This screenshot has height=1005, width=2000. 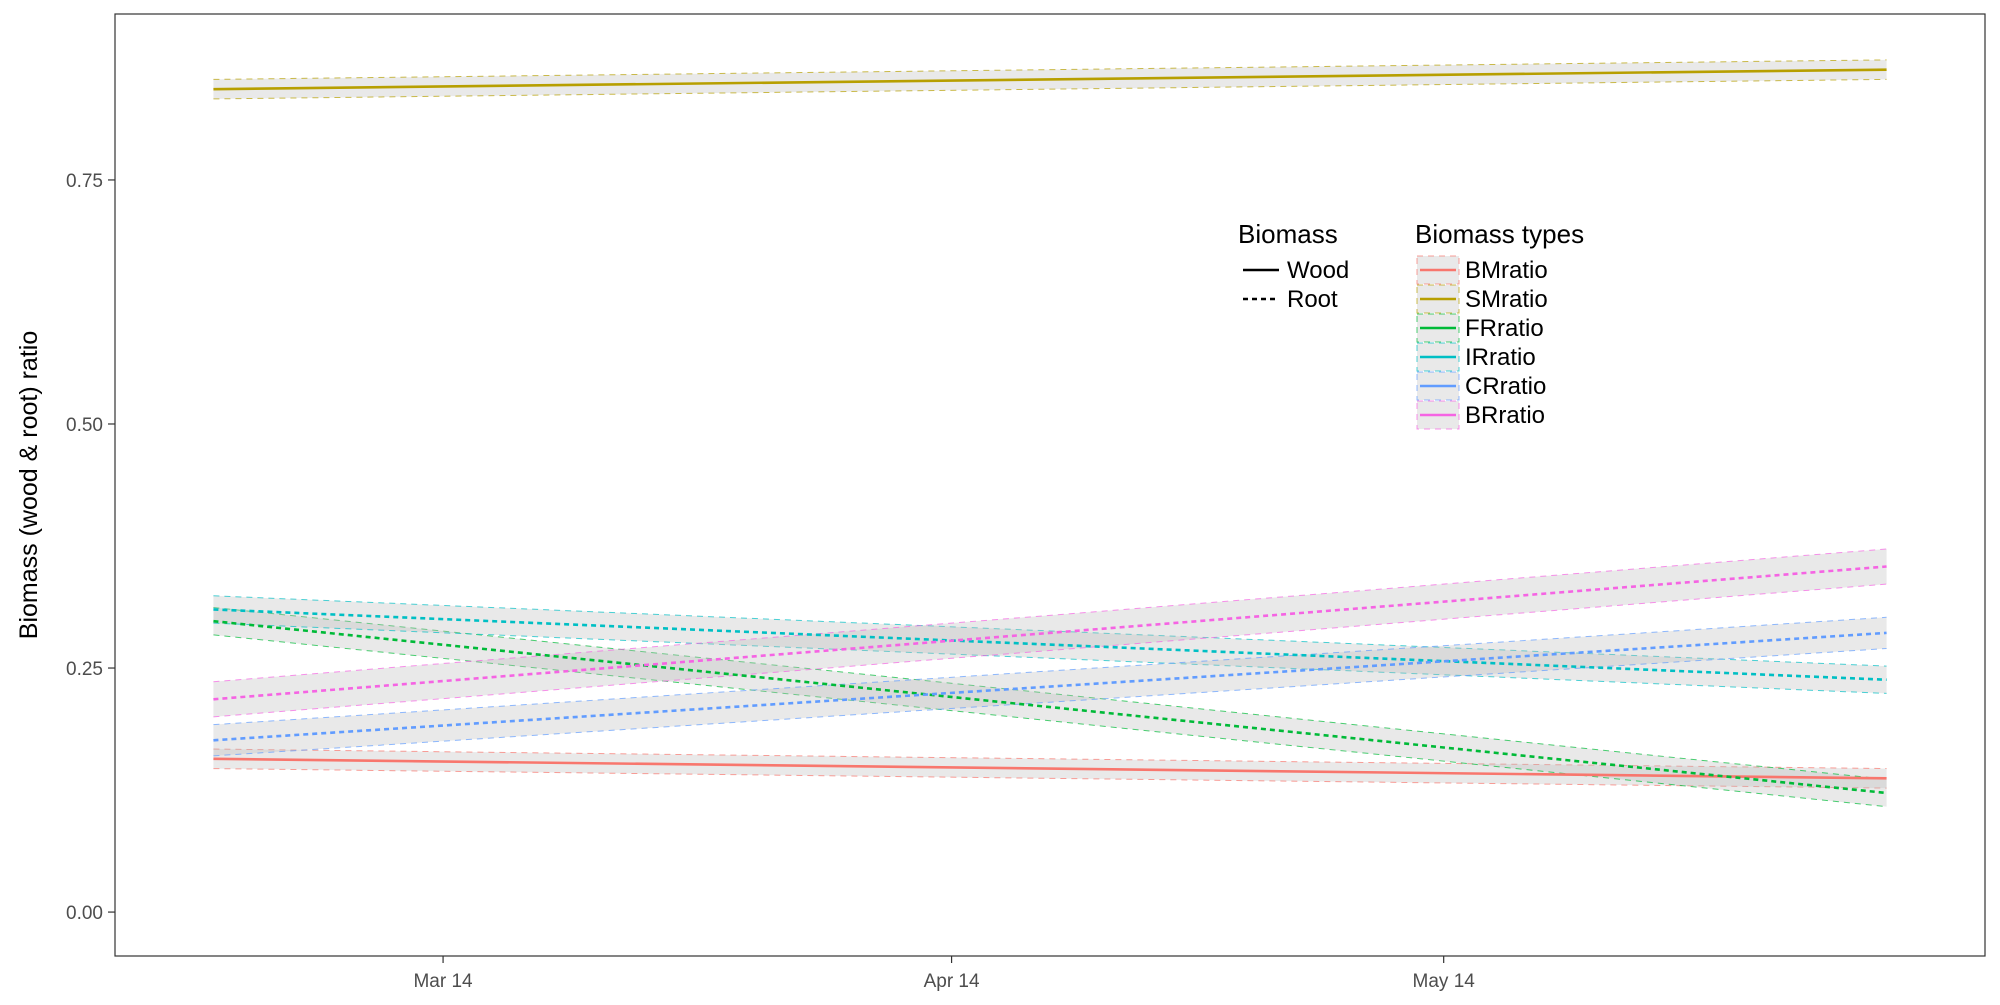 What do you see at coordinates (29, 485) in the screenshot?
I see `y-axis-title: Biomass (wood & root) ratio` at bounding box center [29, 485].